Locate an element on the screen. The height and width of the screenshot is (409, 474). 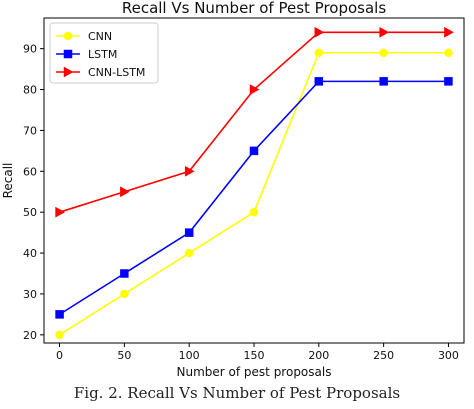
legend-label: CNN is located at coordinates (100, 36).